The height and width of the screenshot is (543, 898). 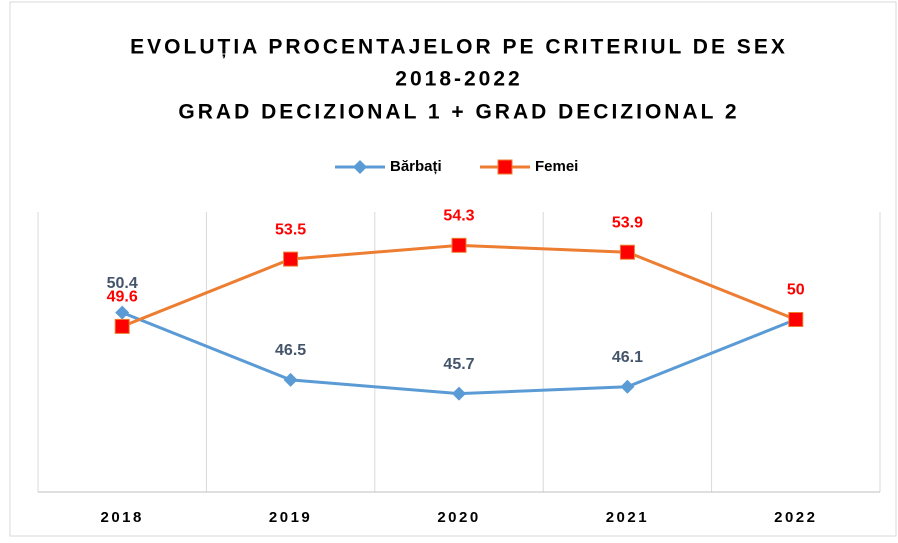 I want to click on data-label: 46.5, so click(x=290, y=350).